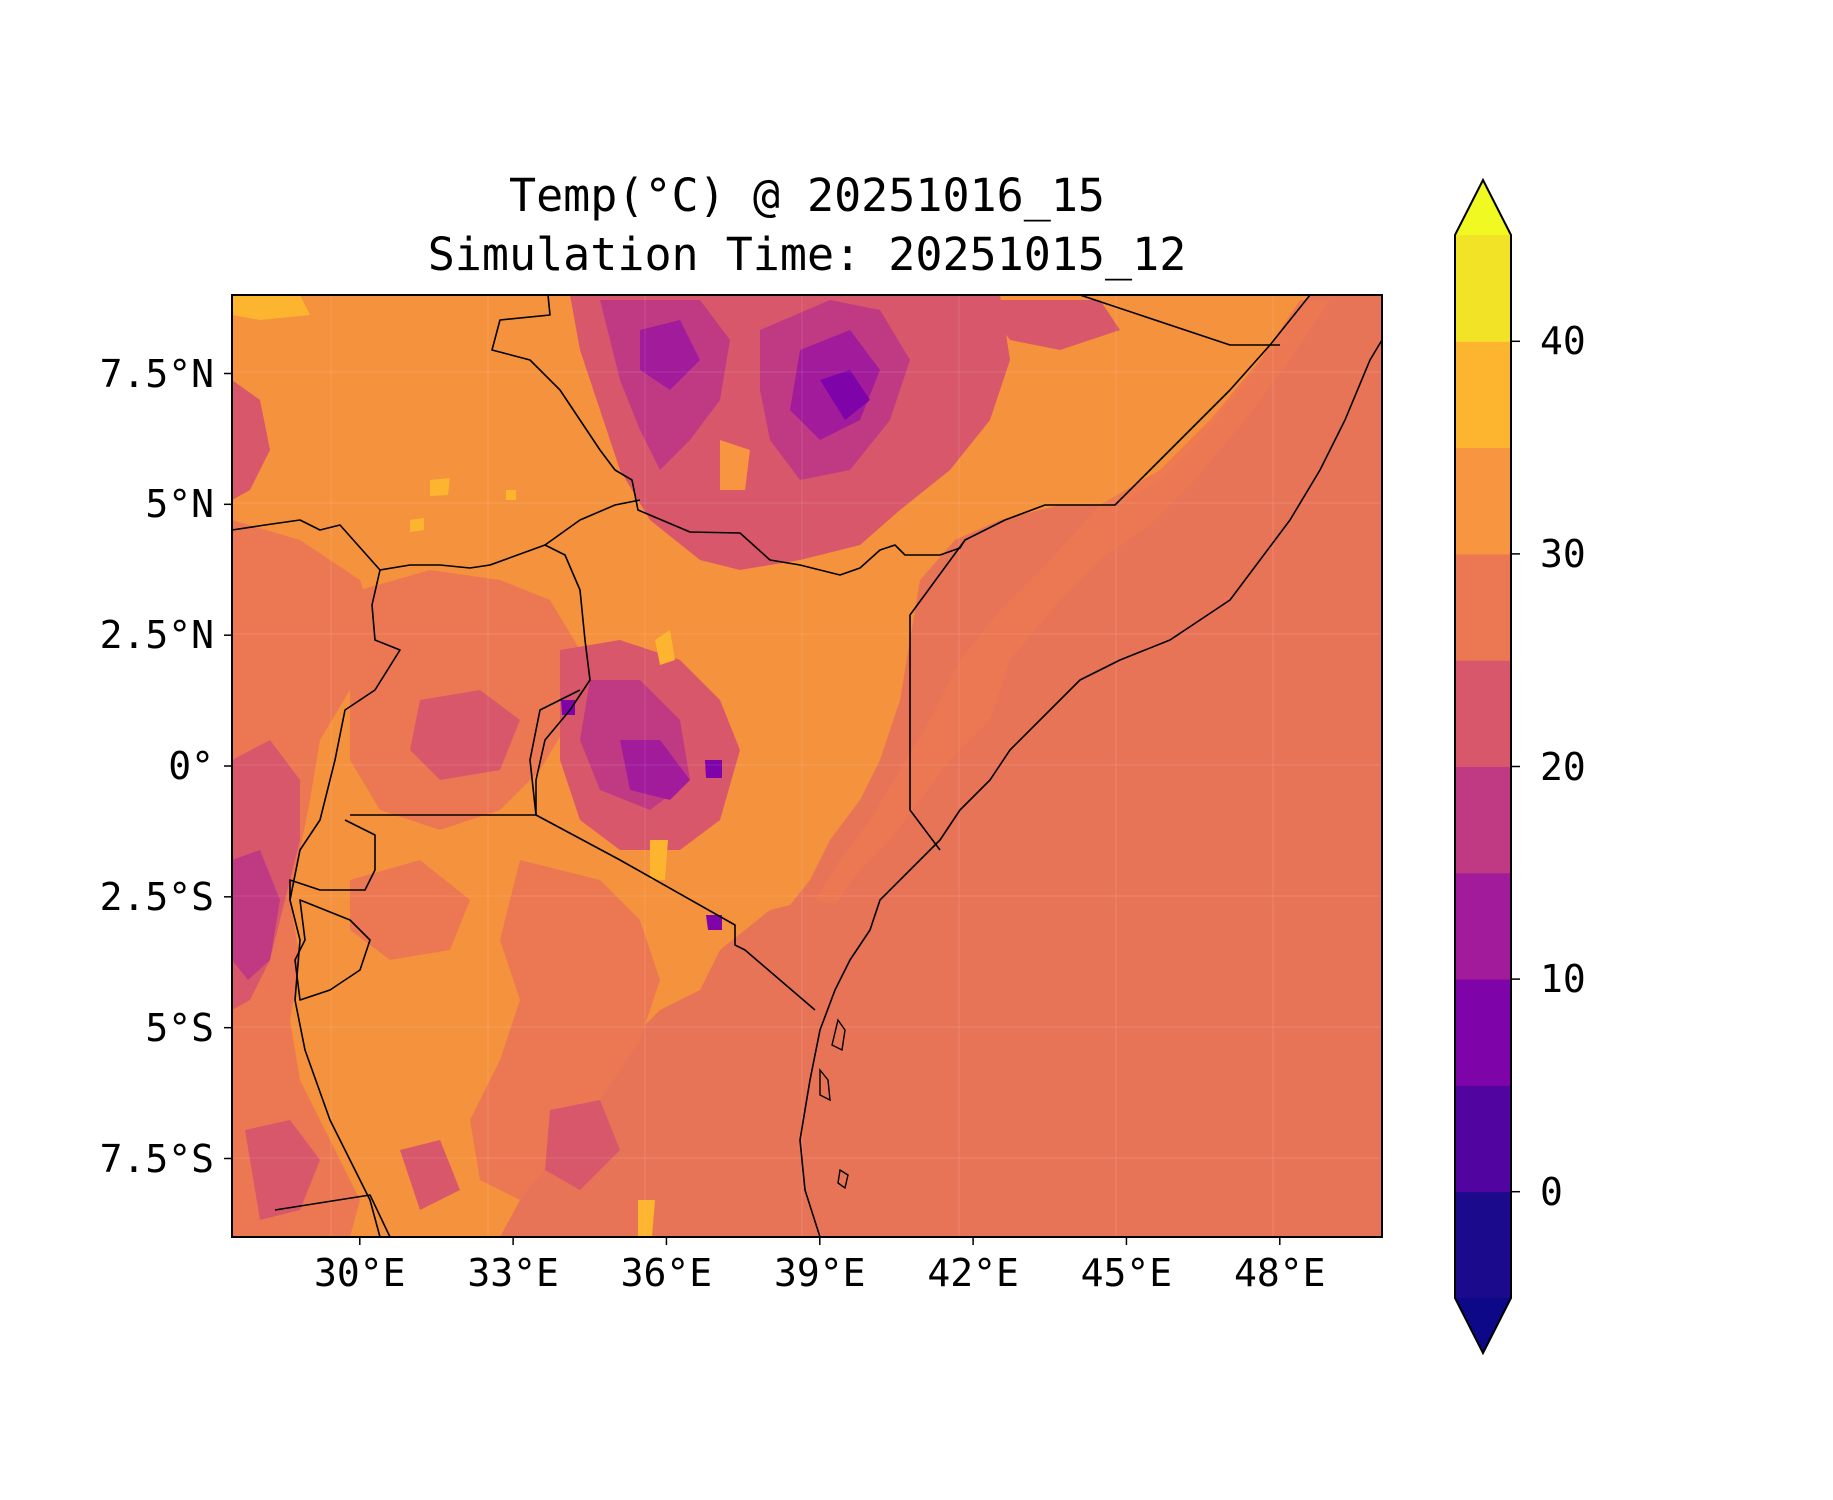  I want to click on colorbar-tick-label: 0, so click(1551, 1191).